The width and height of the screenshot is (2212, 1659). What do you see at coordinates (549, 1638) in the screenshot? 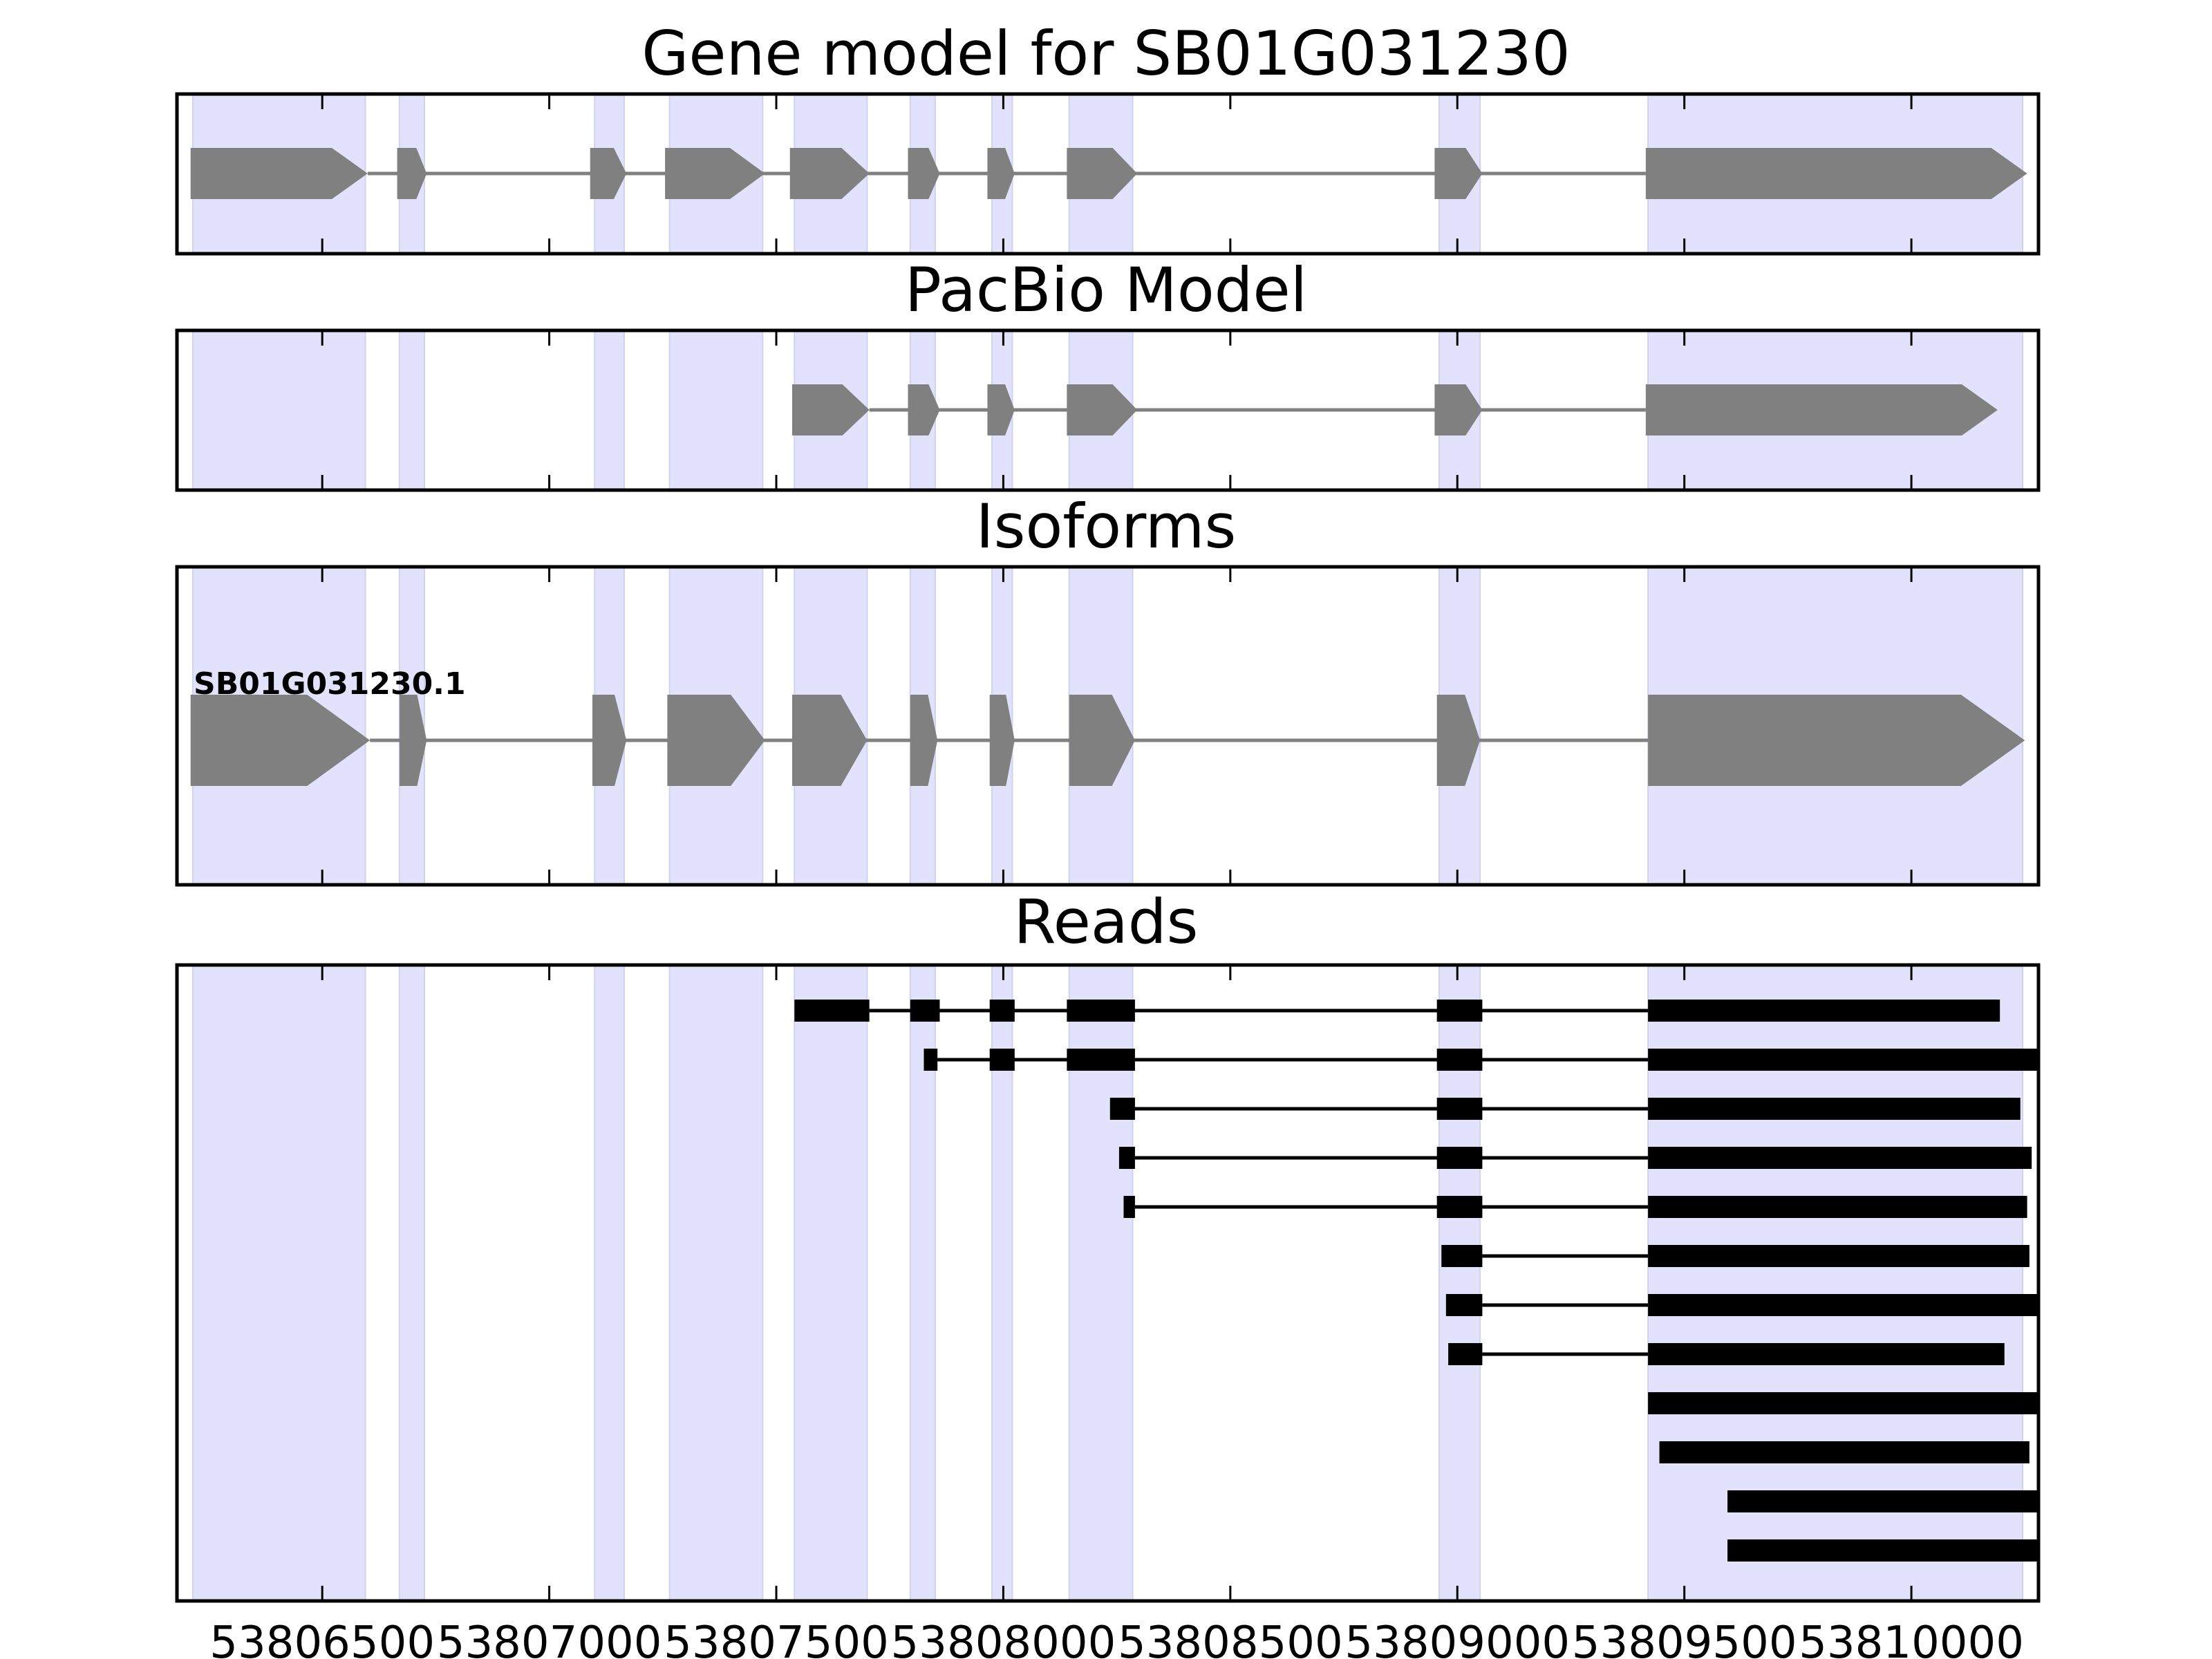
I see `x-tick-label-2: 53807000` at bounding box center [549, 1638].